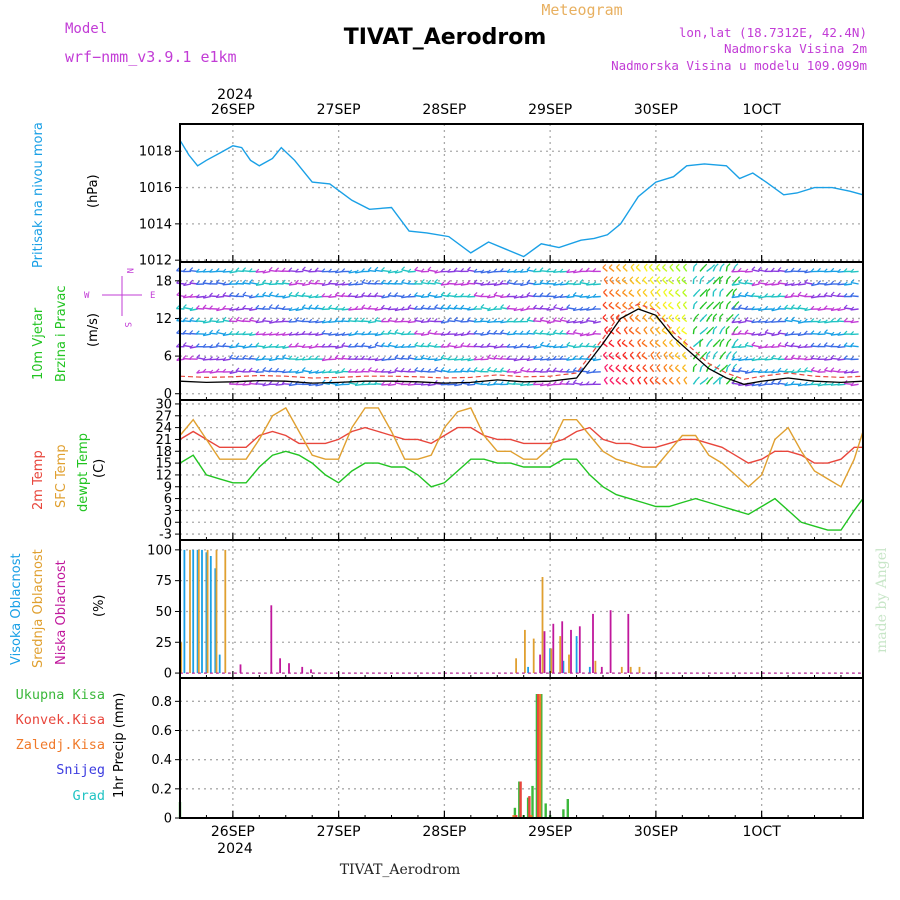  Describe the element at coordinates (155, 261) in the screenshot. I see `y-tick-label: 1012` at that location.